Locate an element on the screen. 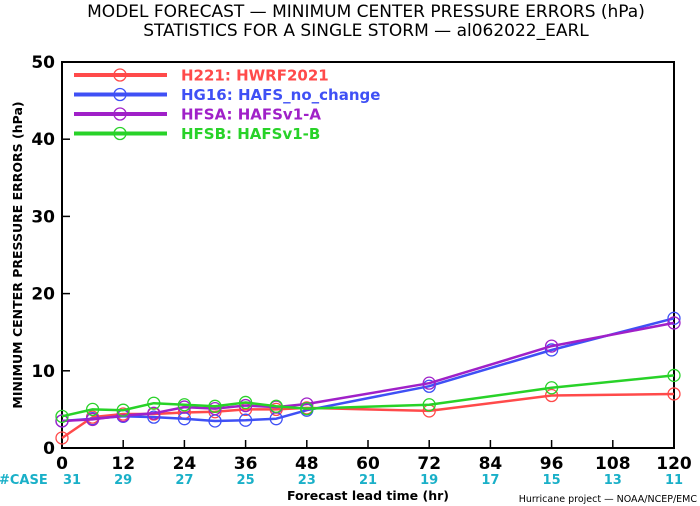 The image size is (700, 506). case-counts: 31 29 27 25 23 21 19 17 15 13 11 is located at coordinates (373, 480).